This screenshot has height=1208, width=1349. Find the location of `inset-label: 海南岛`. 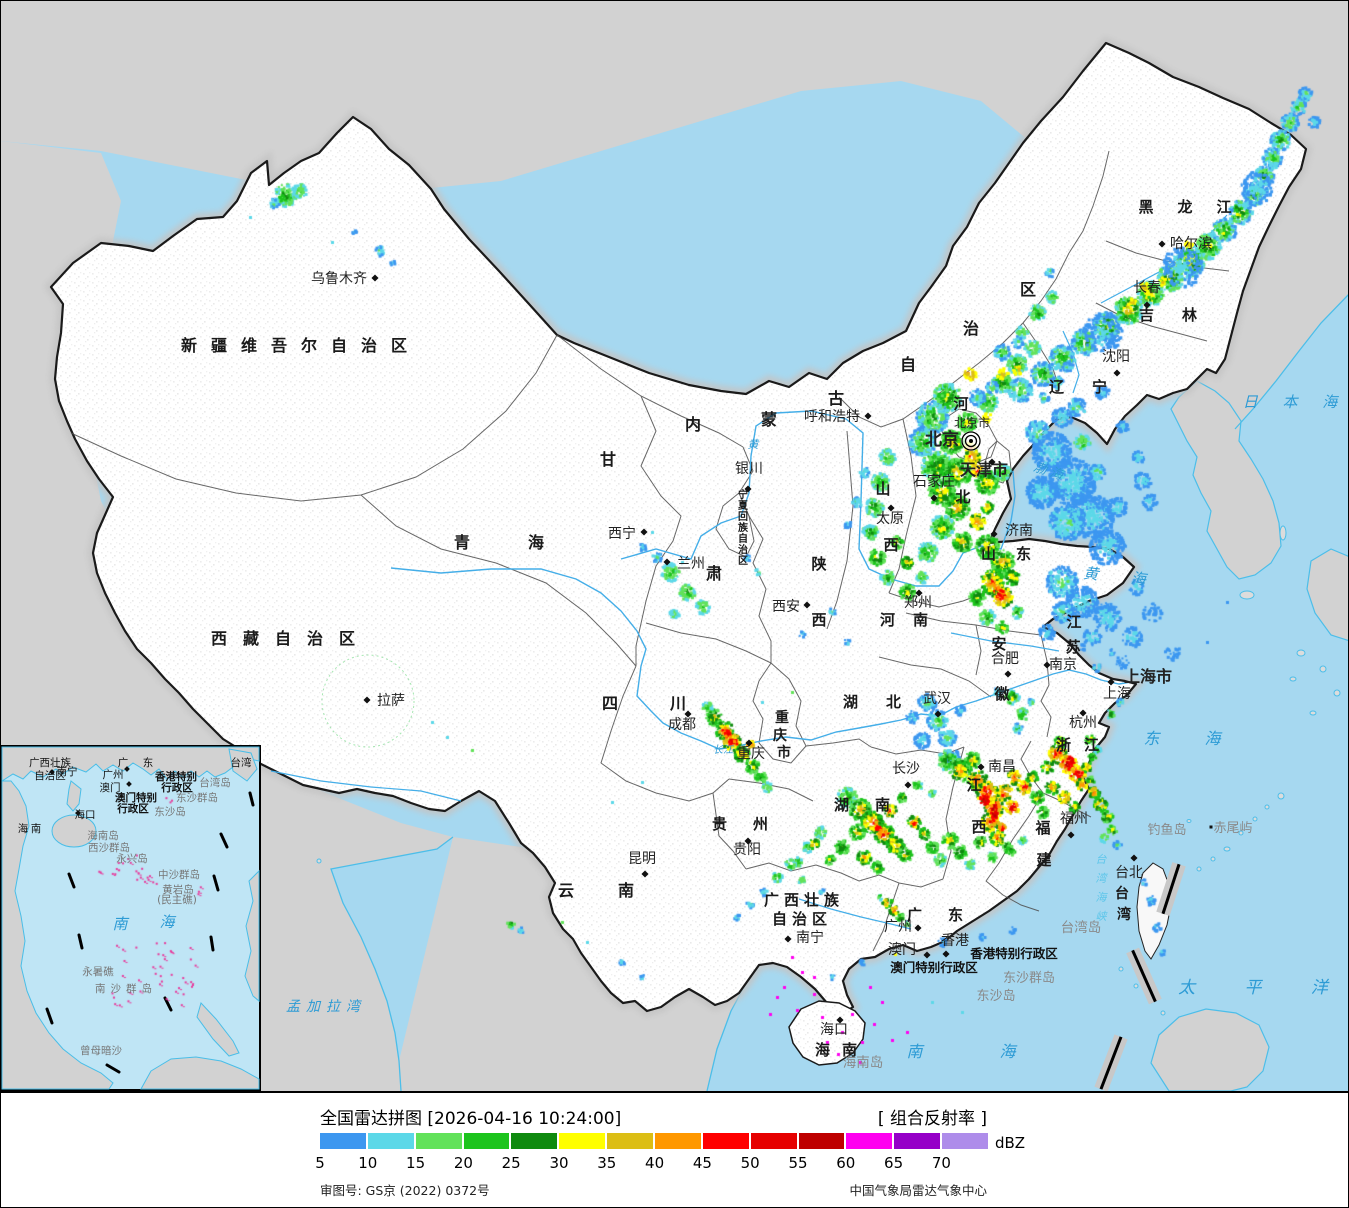

inset-label: 海南岛 is located at coordinates (103, 835).